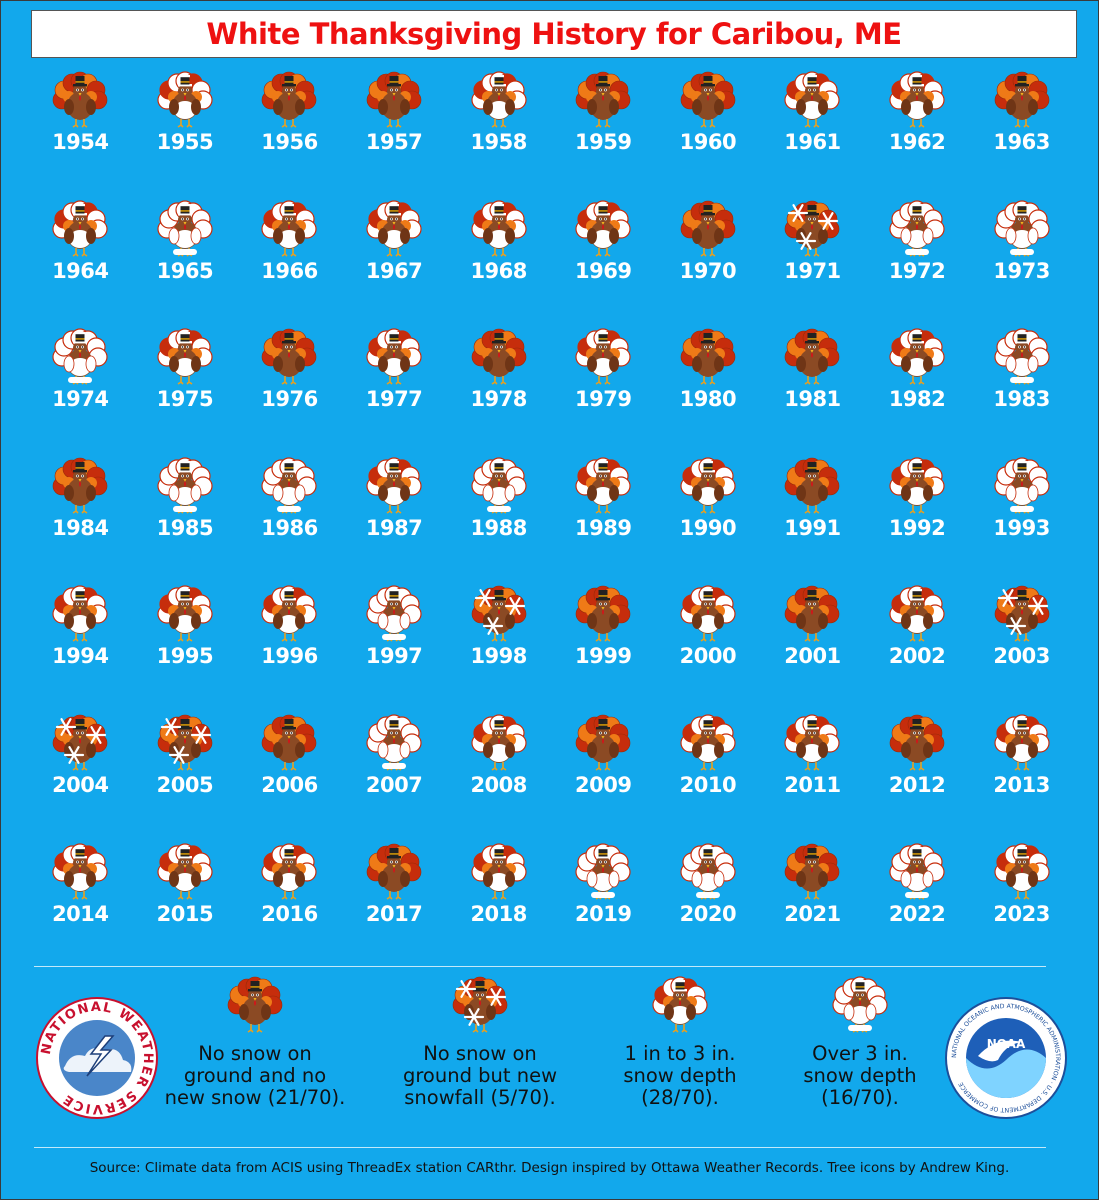 The width and height of the screenshot is (1099, 1200). I want to click on year-label: 2014, so click(80, 913).